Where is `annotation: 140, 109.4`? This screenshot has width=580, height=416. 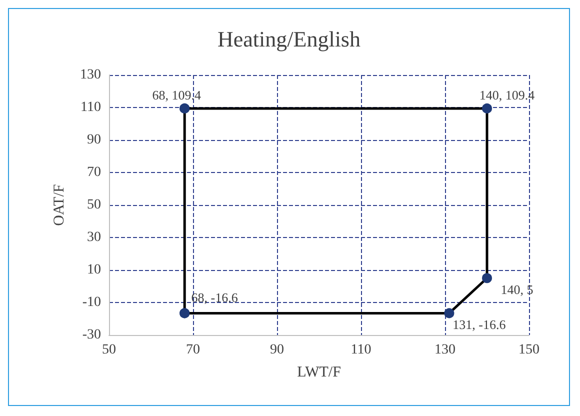 annotation: 140, 109.4 is located at coordinates (507, 94).